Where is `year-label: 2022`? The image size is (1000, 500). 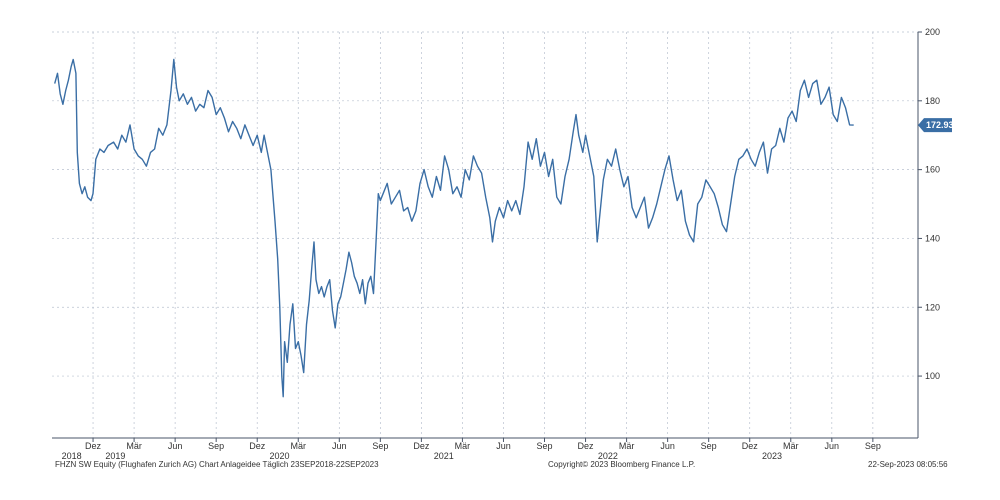
year-label: 2022 is located at coordinates (608, 456).